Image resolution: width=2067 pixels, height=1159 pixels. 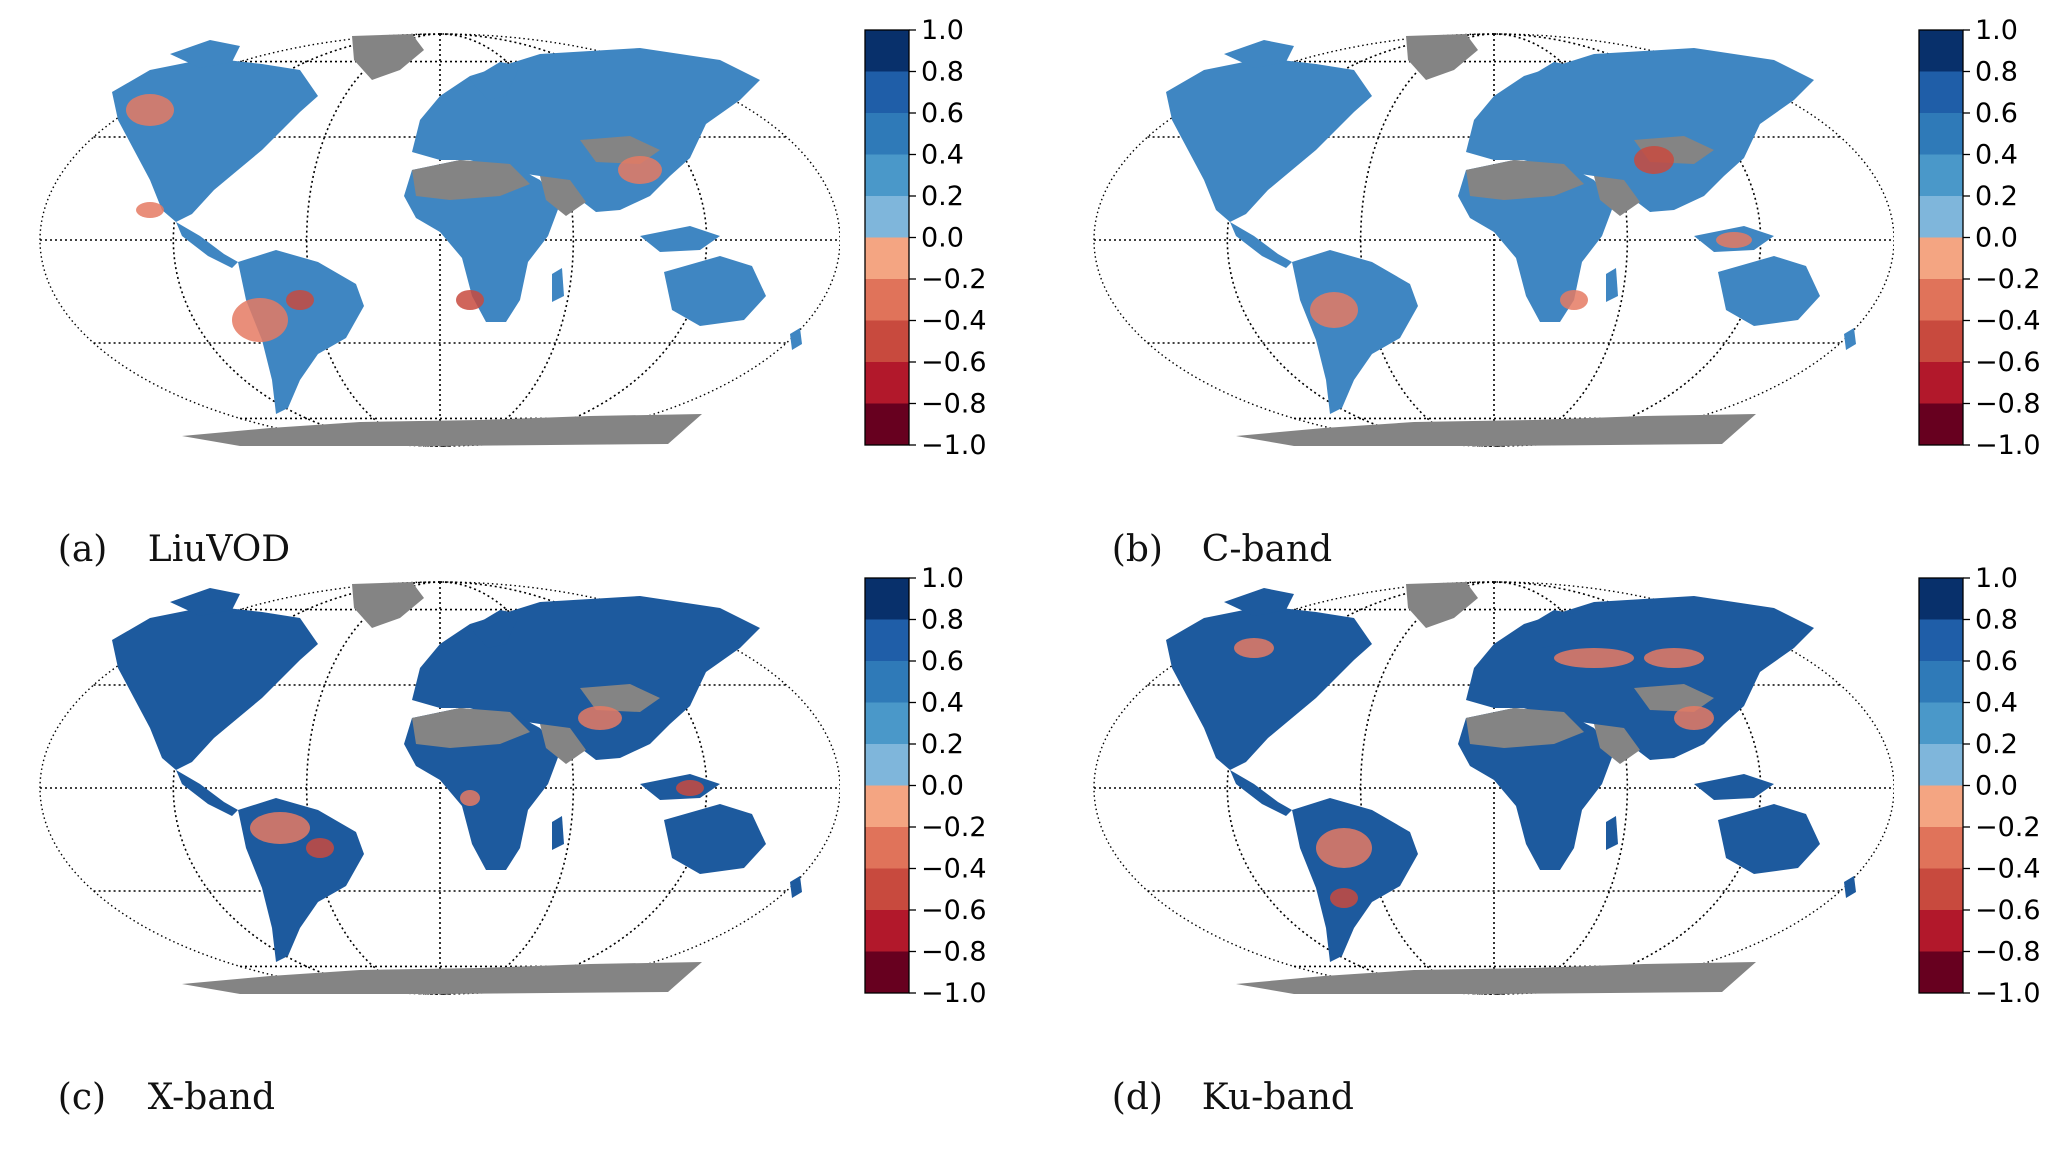 What do you see at coordinates (954, 952) in the screenshot?
I see `colorbar-tick-label: −0.8` at bounding box center [954, 952].